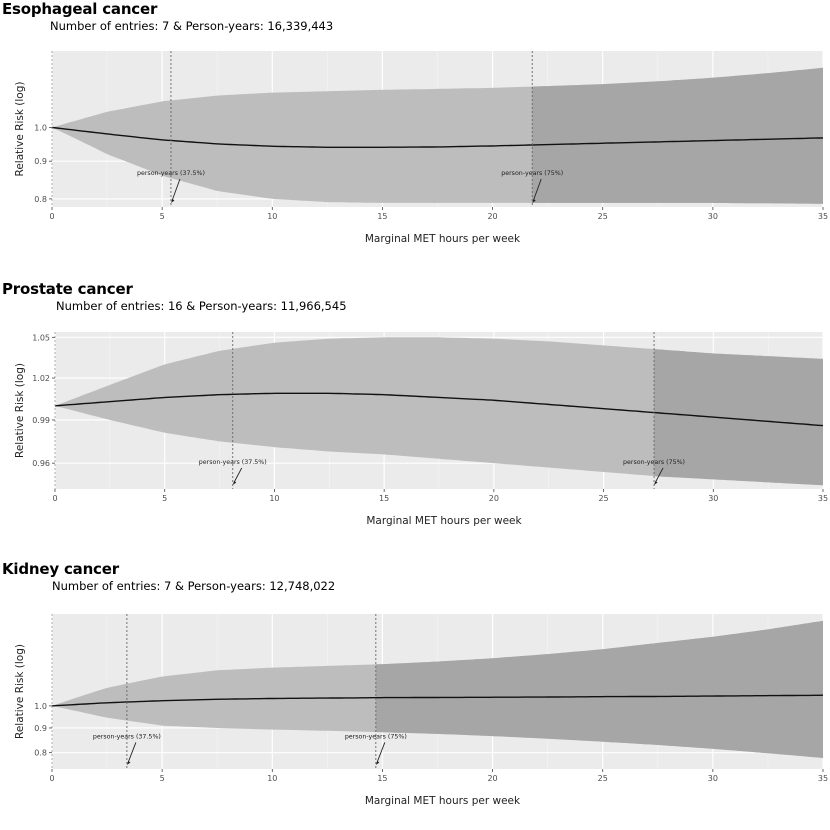  Describe the element at coordinates (41, 378) in the screenshot. I see `y-tick-label: 1.02` at that location.